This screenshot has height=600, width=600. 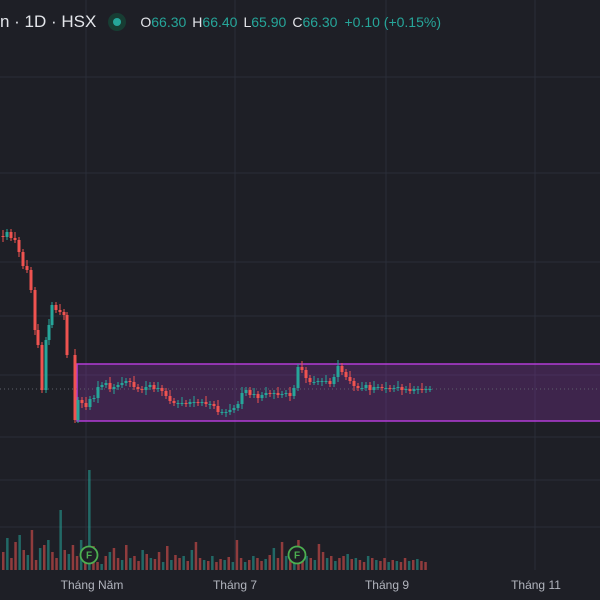 I want to click on event-marker-icon, so click(x=297, y=555).